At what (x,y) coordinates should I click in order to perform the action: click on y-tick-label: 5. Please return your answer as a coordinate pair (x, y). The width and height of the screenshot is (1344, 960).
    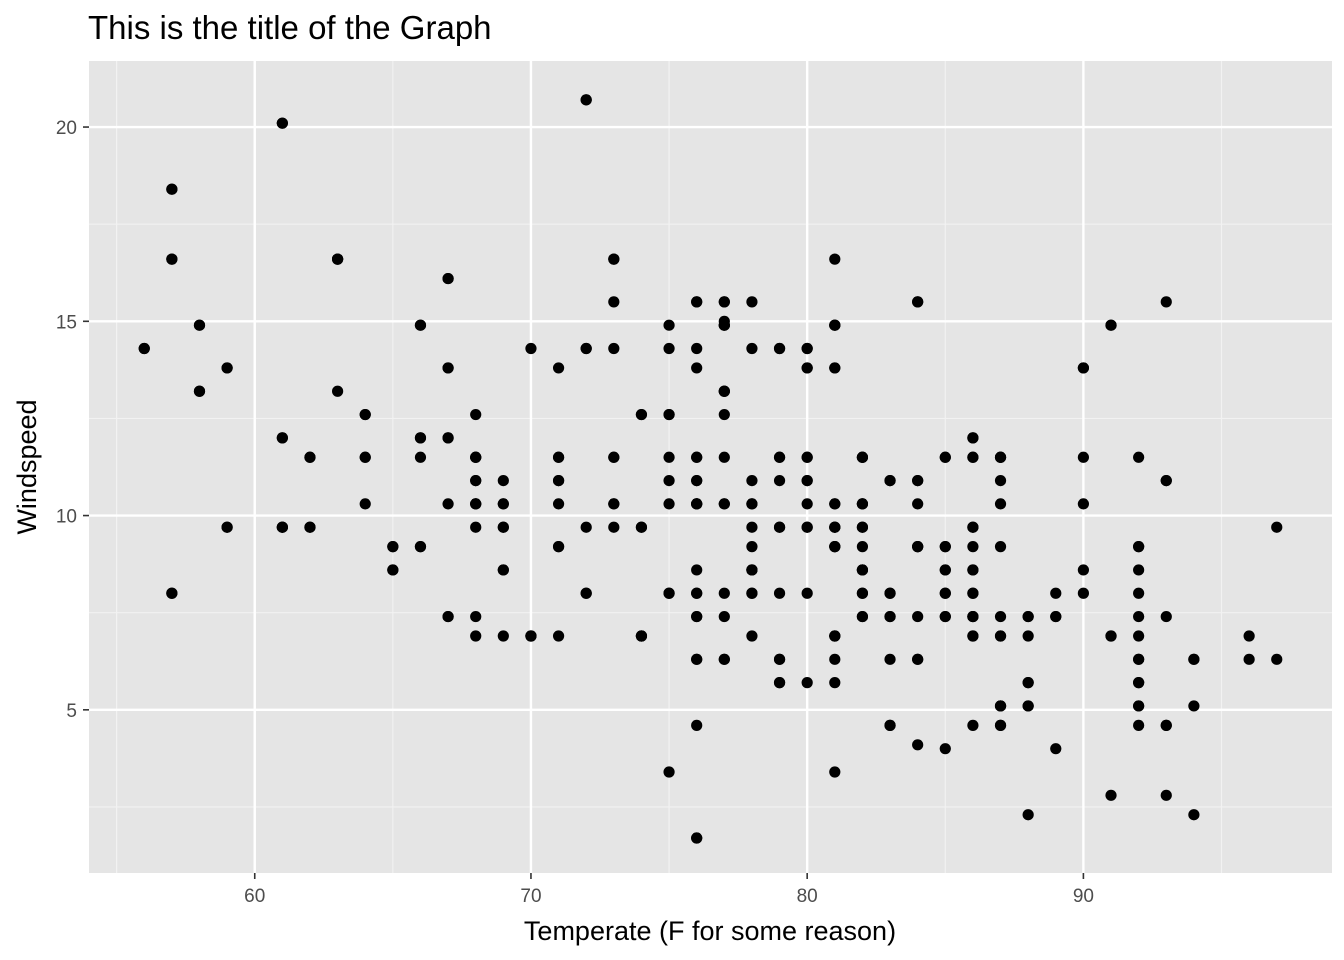
    Looking at the image, I should click on (71, 711).